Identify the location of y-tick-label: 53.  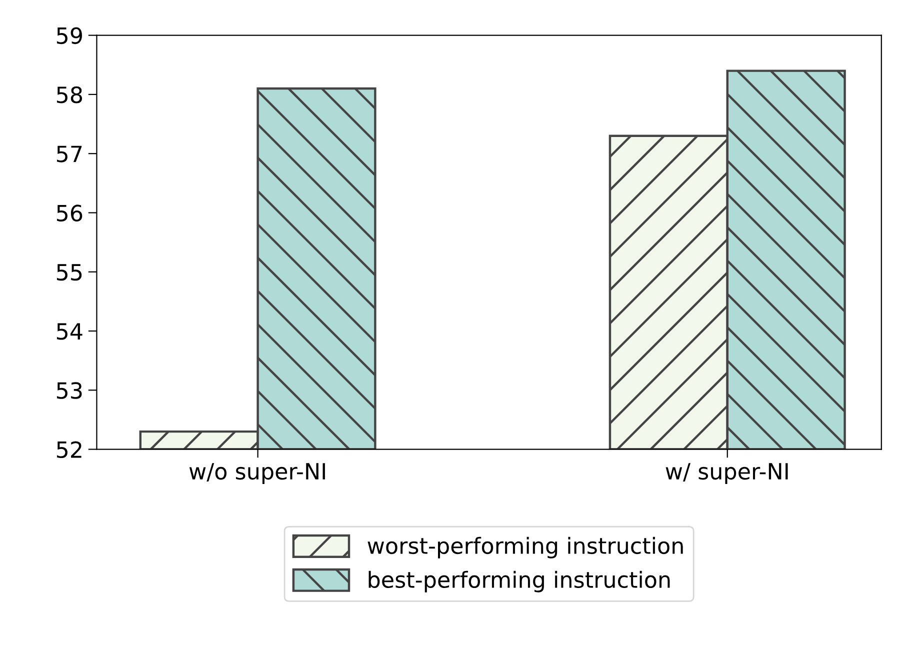
(69, 390).